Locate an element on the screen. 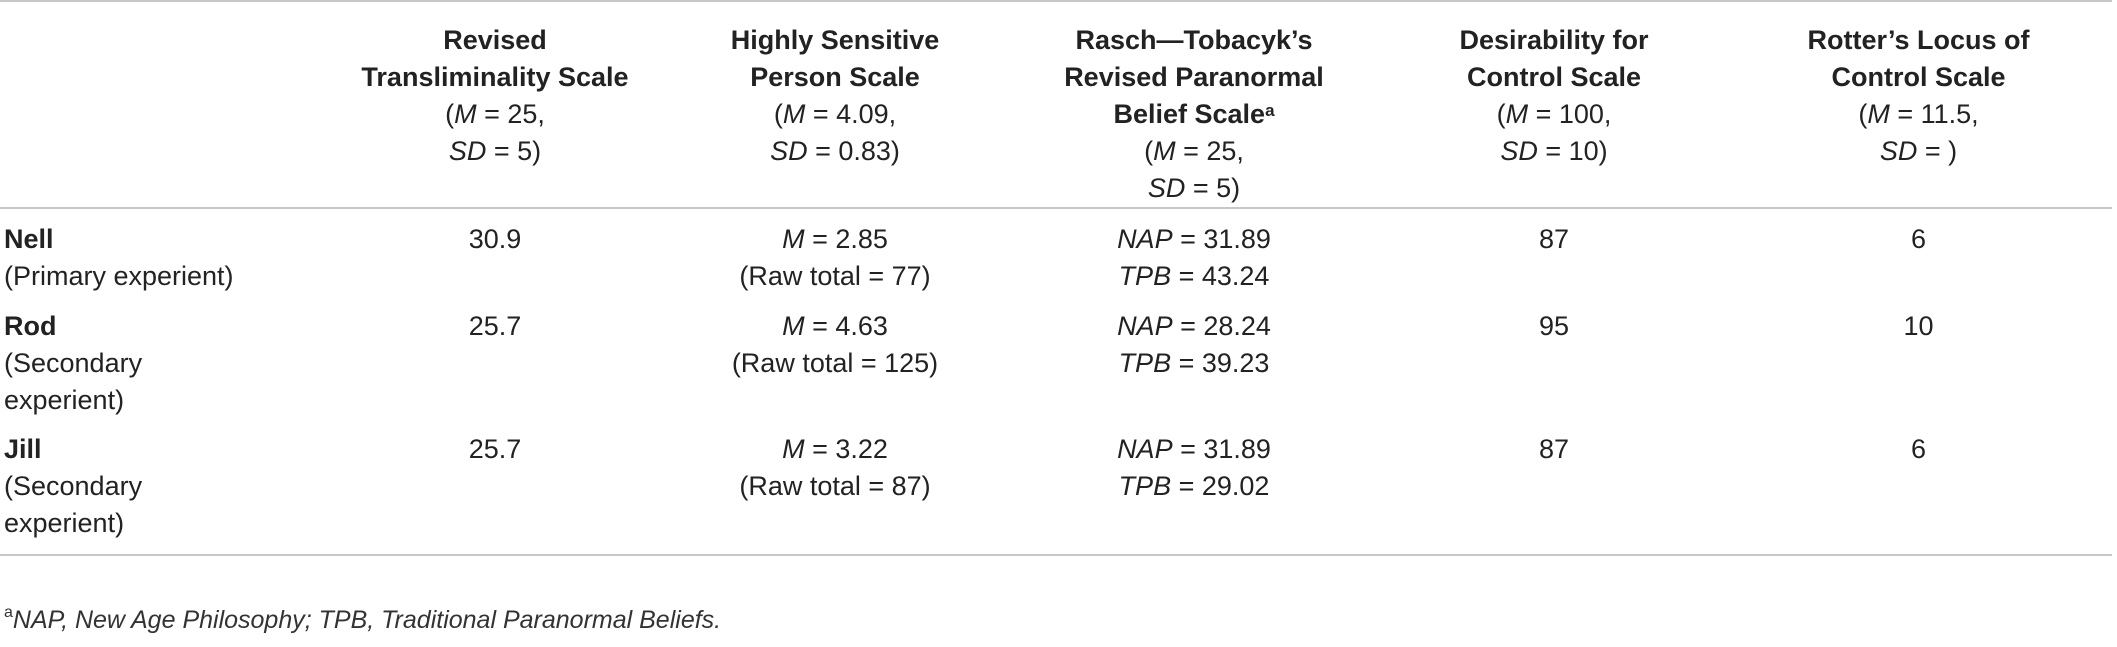  header-stat-line: SD = ) is located at coordinates (1918, 151).